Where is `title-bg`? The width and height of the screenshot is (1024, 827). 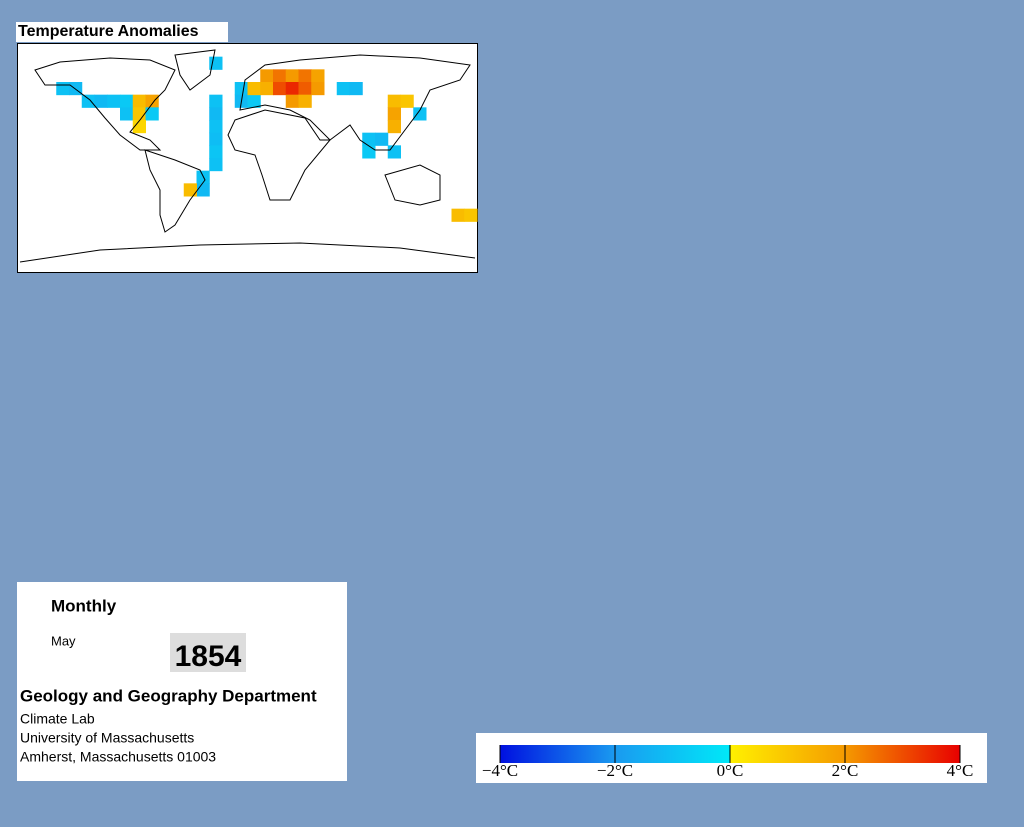
title-bg is located at coordinates (122, 32).